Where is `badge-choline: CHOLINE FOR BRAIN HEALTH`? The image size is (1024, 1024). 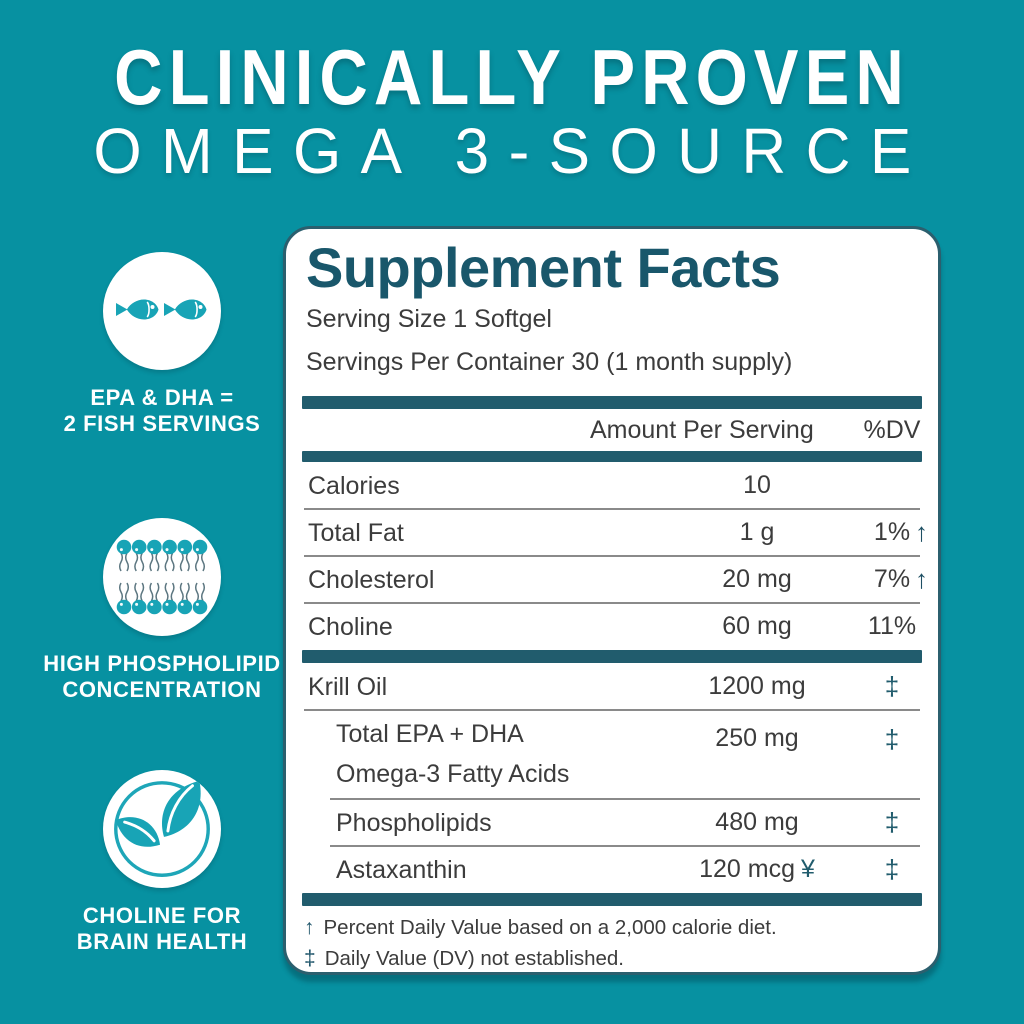
badge-choline: CHOLINE FOR BRAIN HEALTH is located at coordinates (162, 862).